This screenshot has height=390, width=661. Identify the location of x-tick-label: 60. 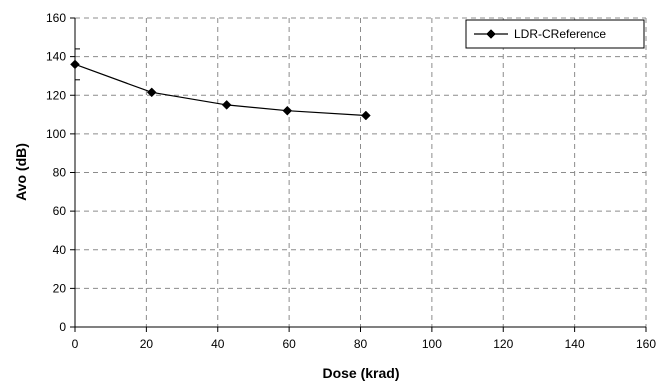
(289, 344).